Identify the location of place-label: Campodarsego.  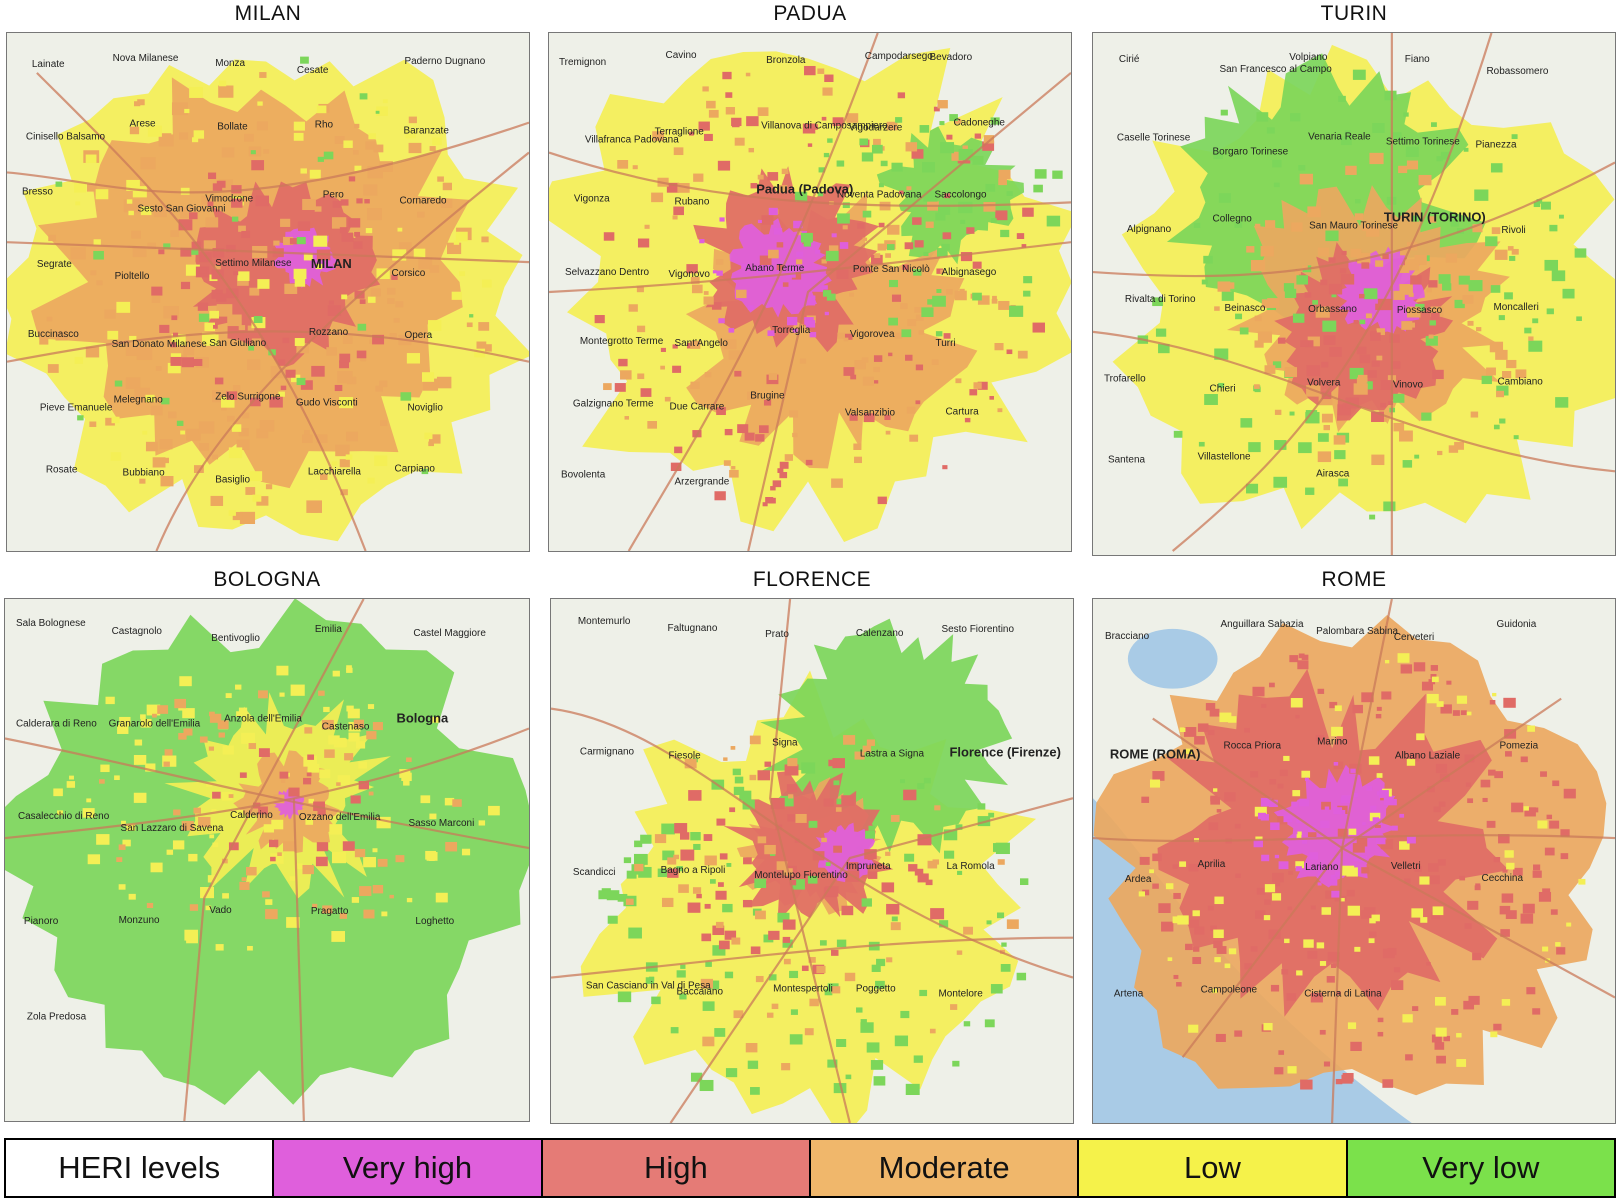
(899, 56).